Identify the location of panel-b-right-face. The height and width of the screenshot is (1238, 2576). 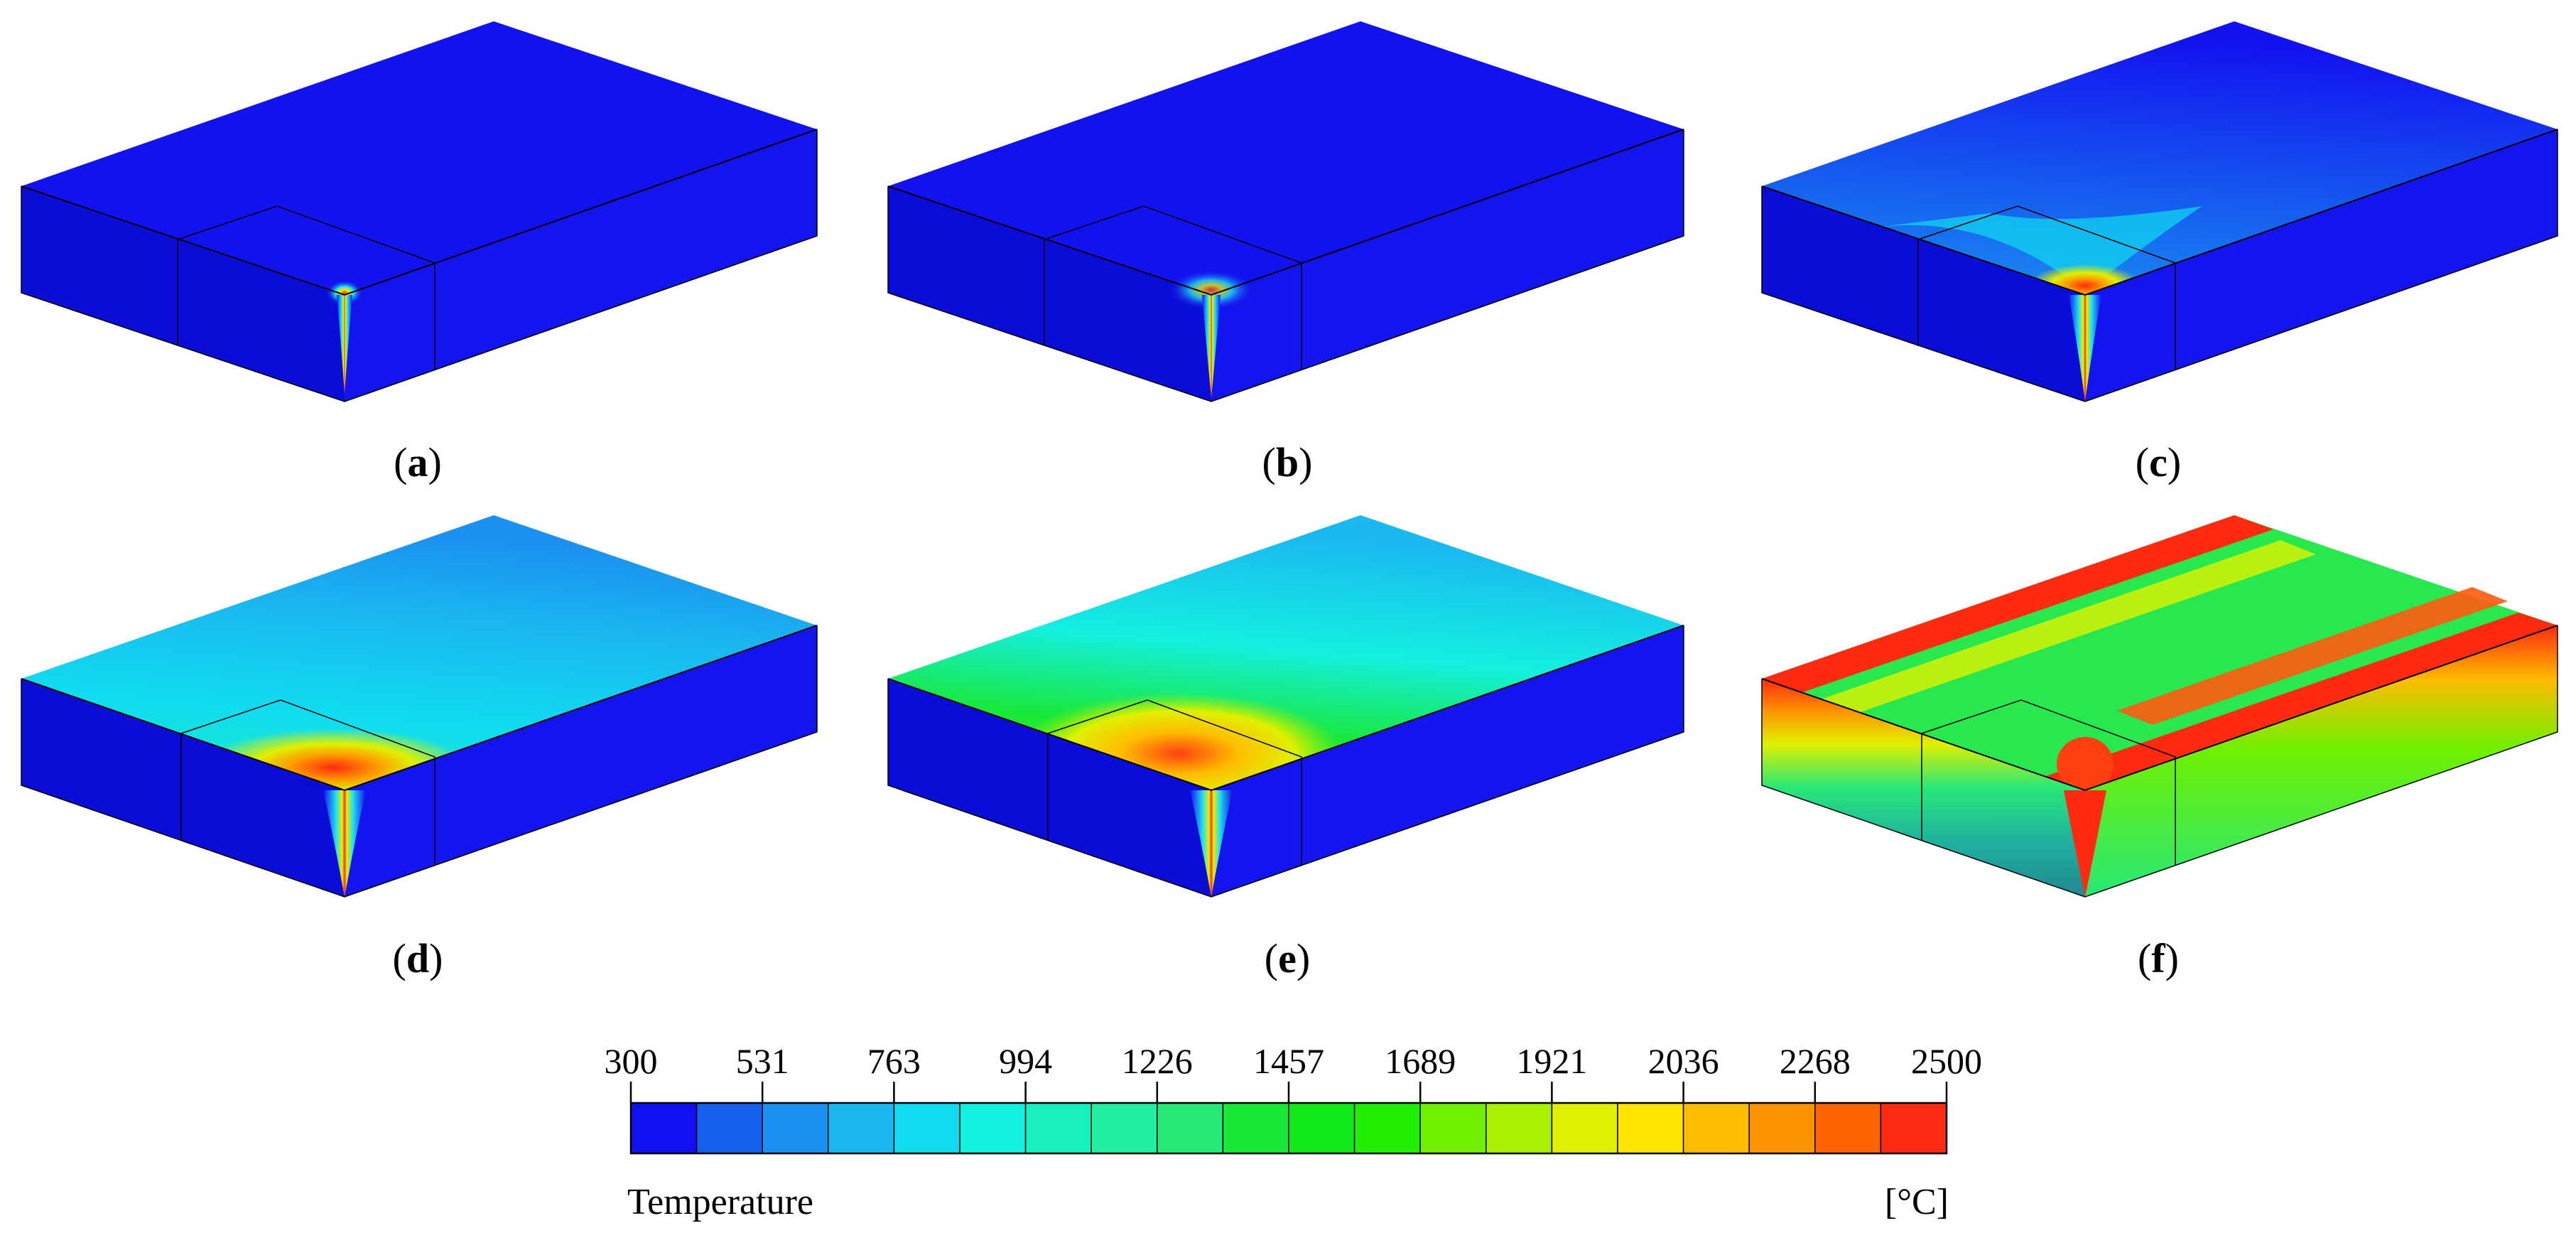
(1447, 265).